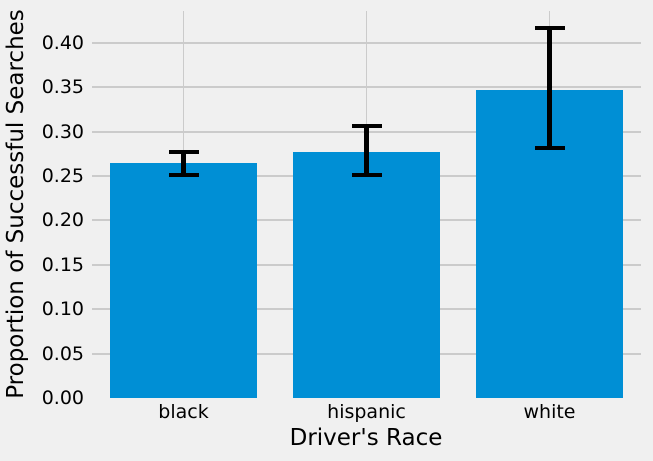 The height and width of the screenshot is (461, 653). I want to click on error-bar-cap-top-hispanic, so click(366, 126).